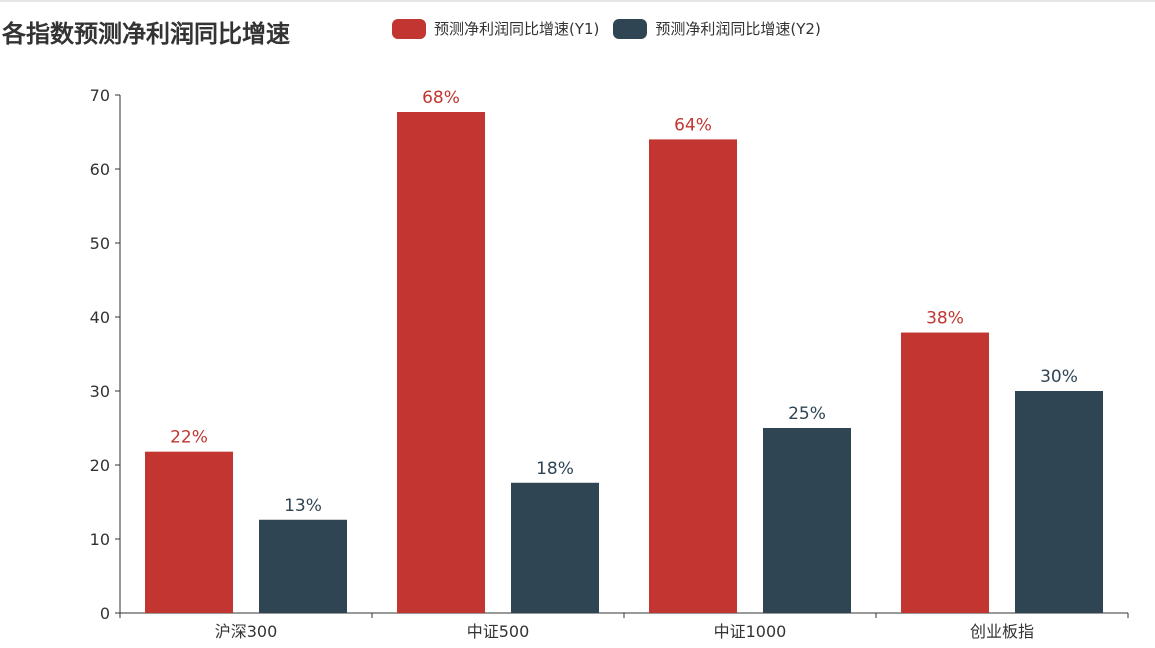  What do you see at coordinates (189, 438) in the screenshot?
I see `bar-data-label: 22%` at bounding box center [189, 438].